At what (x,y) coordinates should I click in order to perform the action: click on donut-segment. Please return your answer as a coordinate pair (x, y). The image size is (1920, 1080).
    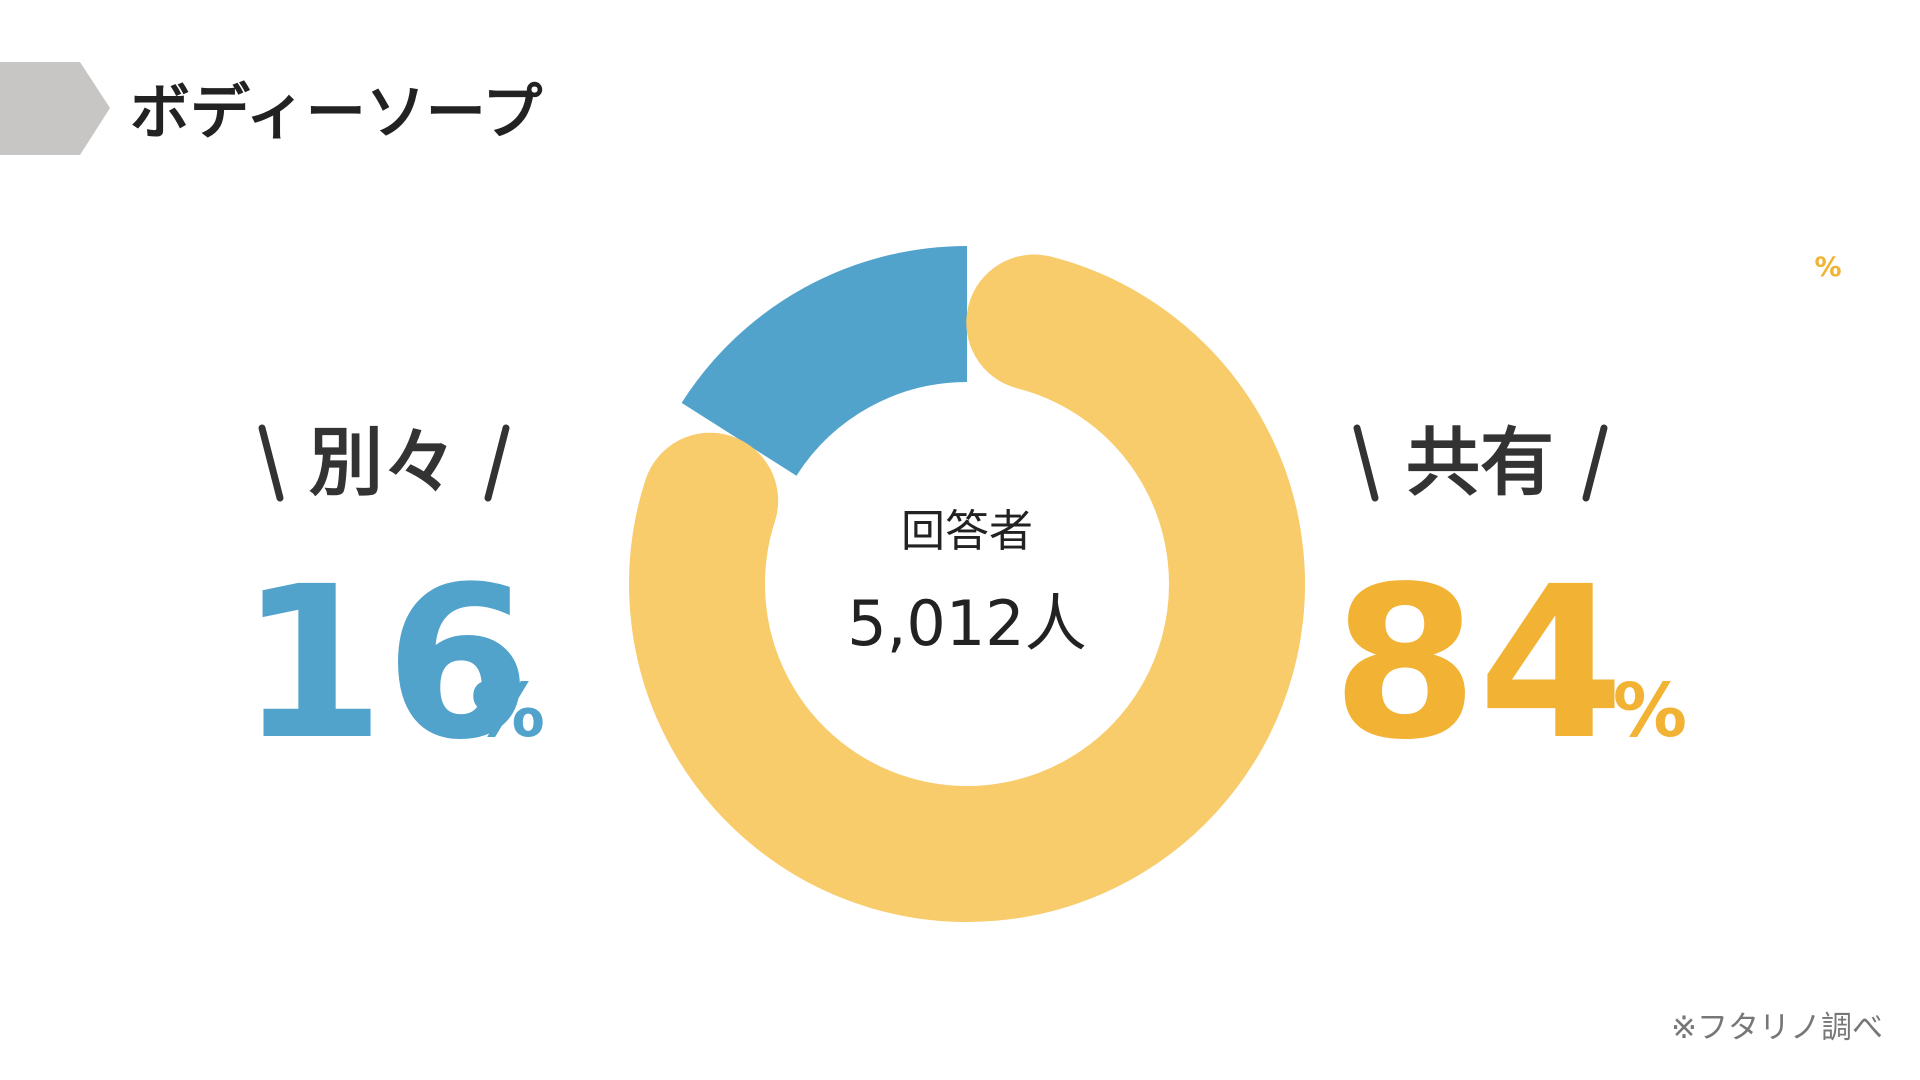
    Looking at the image, I should click on (825, 361).